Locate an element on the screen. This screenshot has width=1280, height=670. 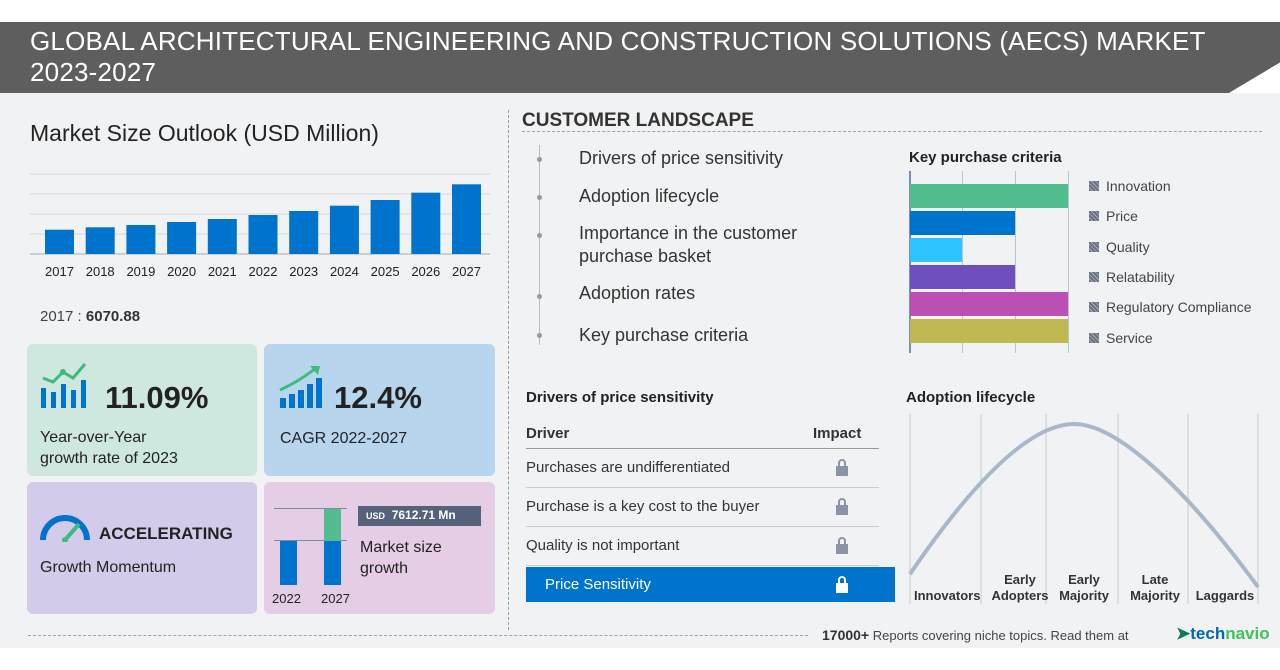
momentum-card: ACCELERATING Growth Momentum is located at coordinates (142, 548).